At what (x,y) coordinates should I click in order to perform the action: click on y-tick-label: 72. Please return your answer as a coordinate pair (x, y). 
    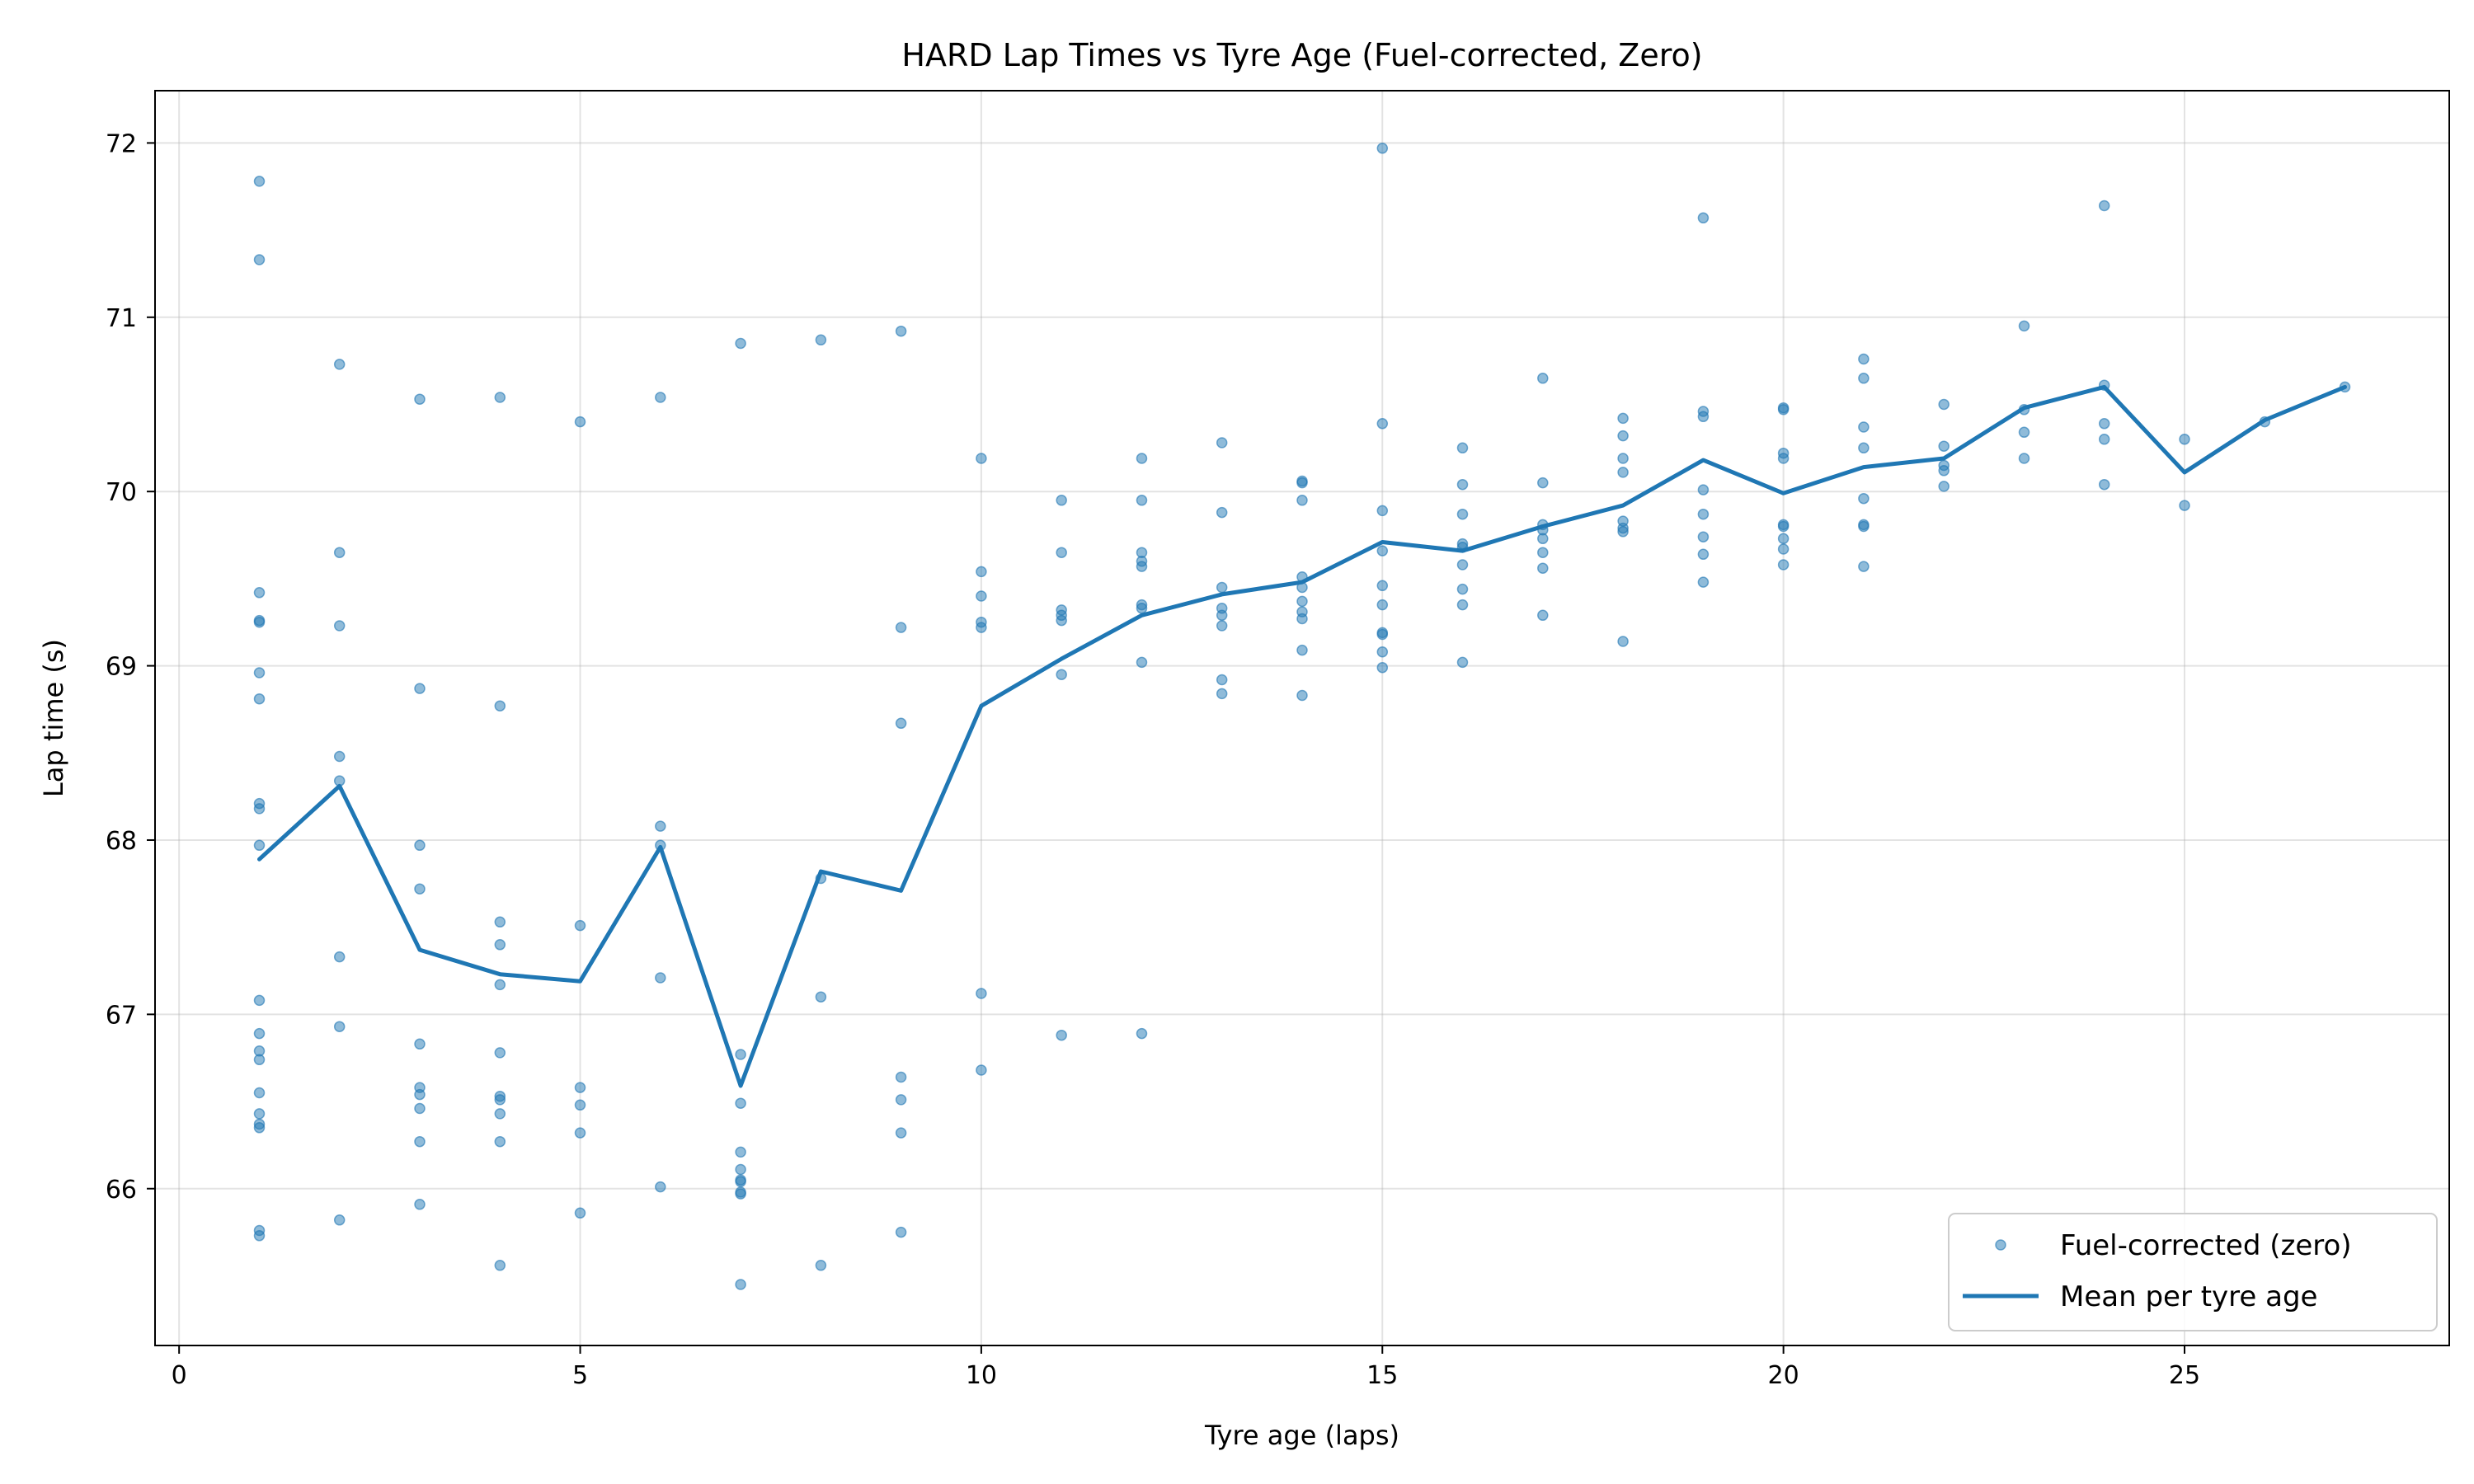
    Looking at the image, I should click on (121, 143).